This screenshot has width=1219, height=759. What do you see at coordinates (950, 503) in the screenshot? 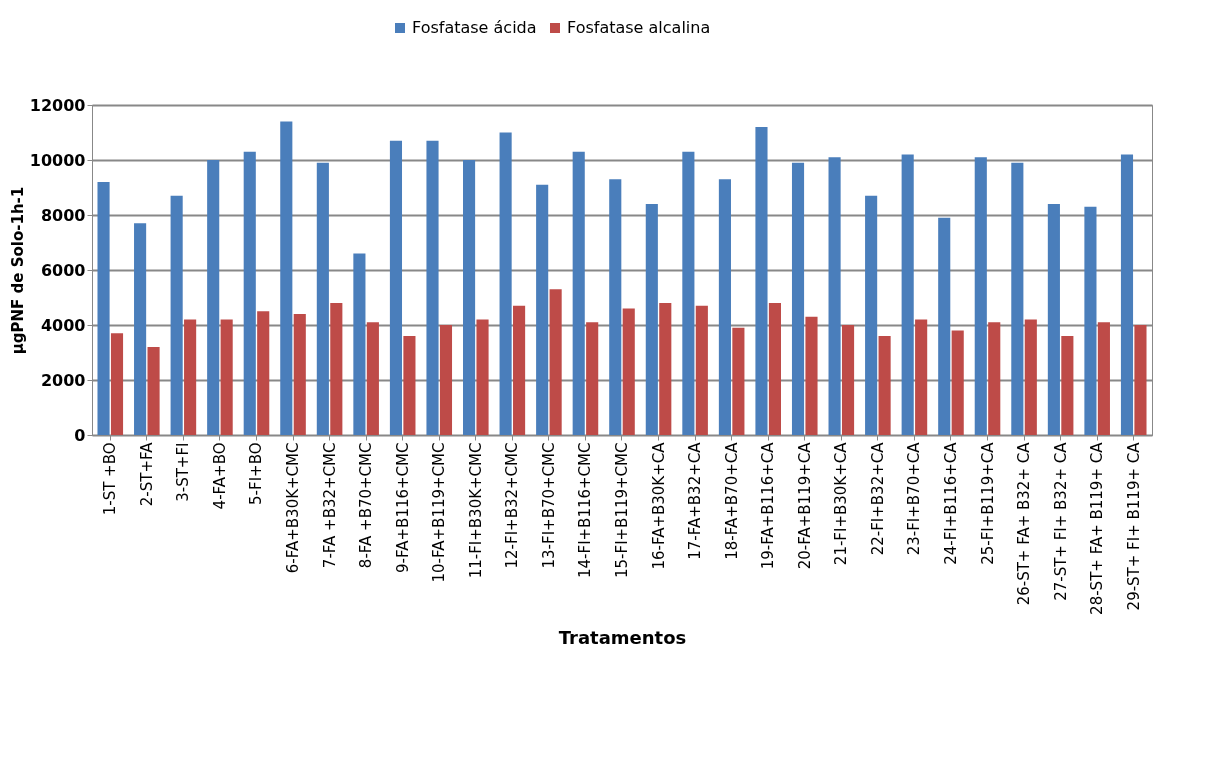
I see `x-tick-label: 24-FI+B116+CA` at bounding box center [950, 503].